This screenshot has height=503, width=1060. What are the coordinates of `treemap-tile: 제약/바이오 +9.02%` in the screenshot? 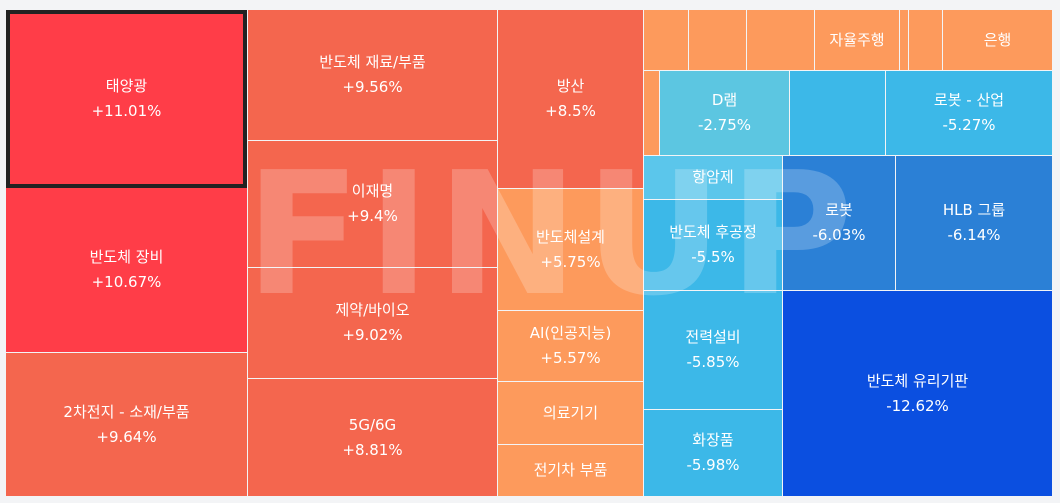 It's located at (372, 323).